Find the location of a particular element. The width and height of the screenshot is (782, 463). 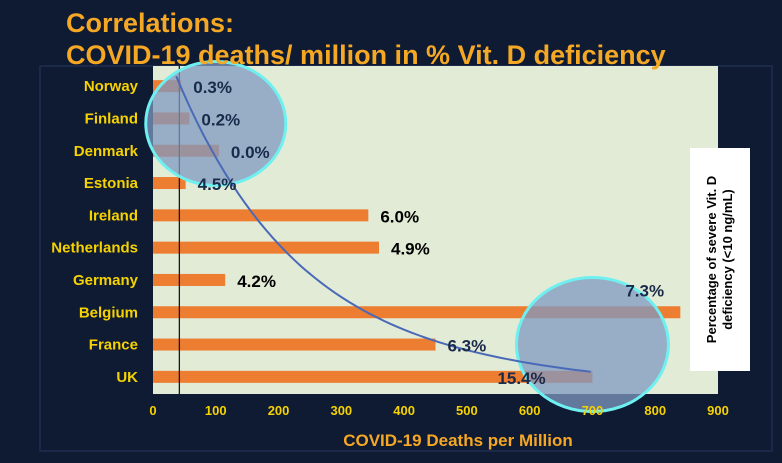

bar-ireland is located at coordinates (261, 215).